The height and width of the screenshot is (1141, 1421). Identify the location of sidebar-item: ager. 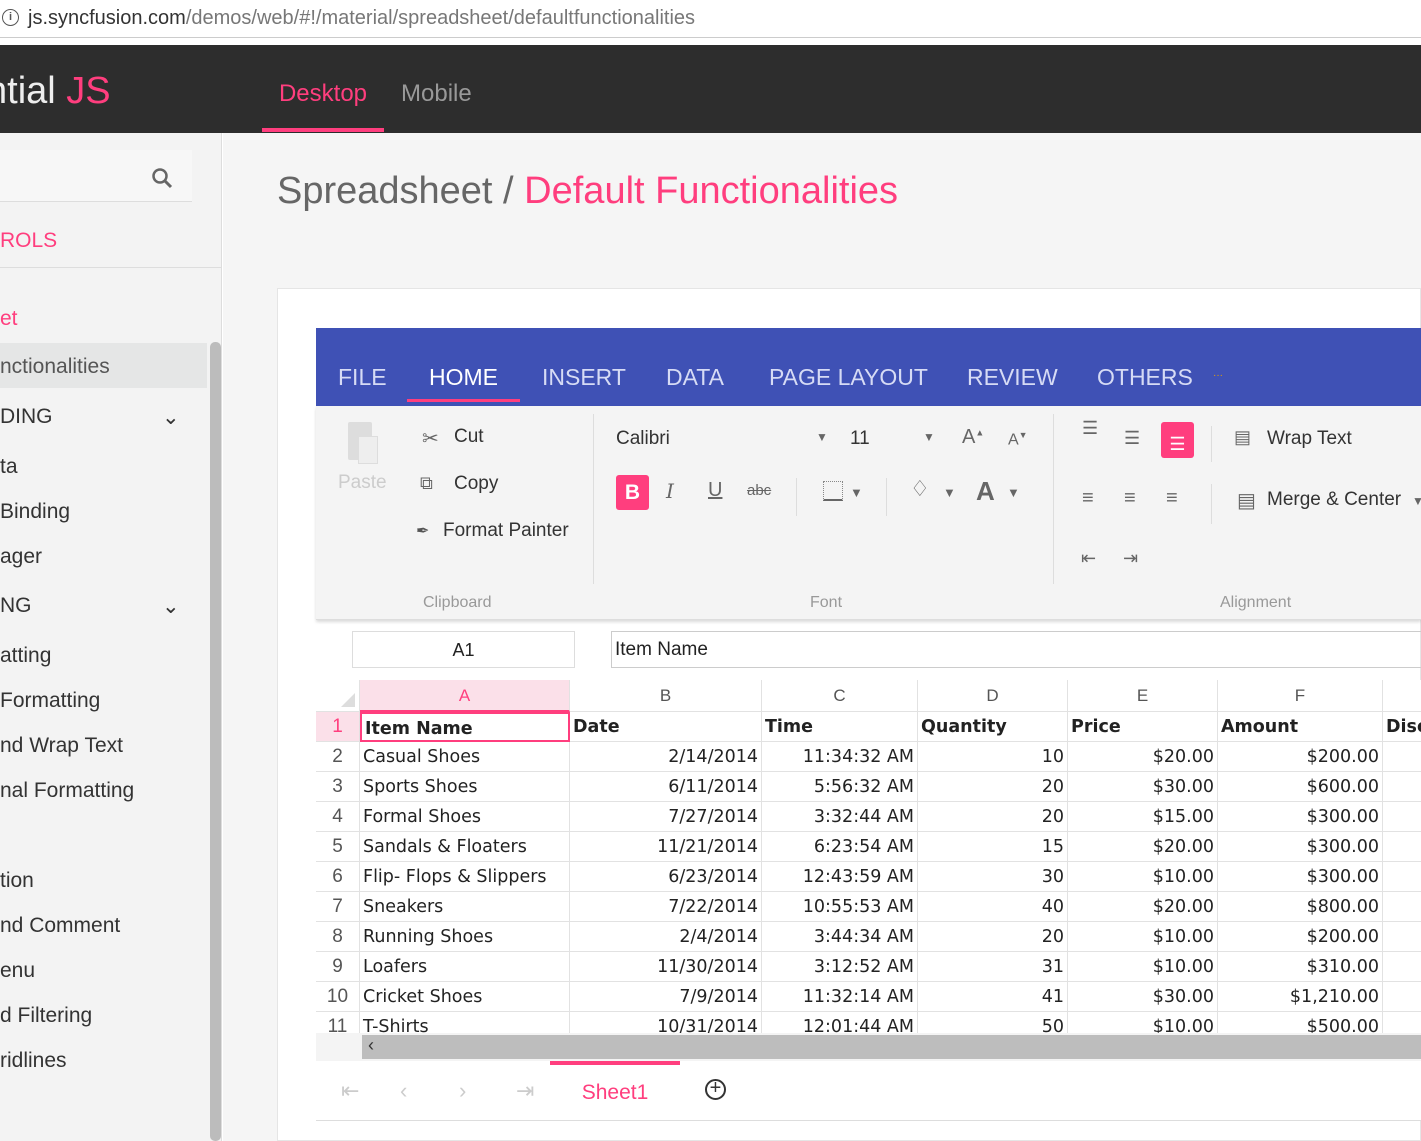
(21, 556).